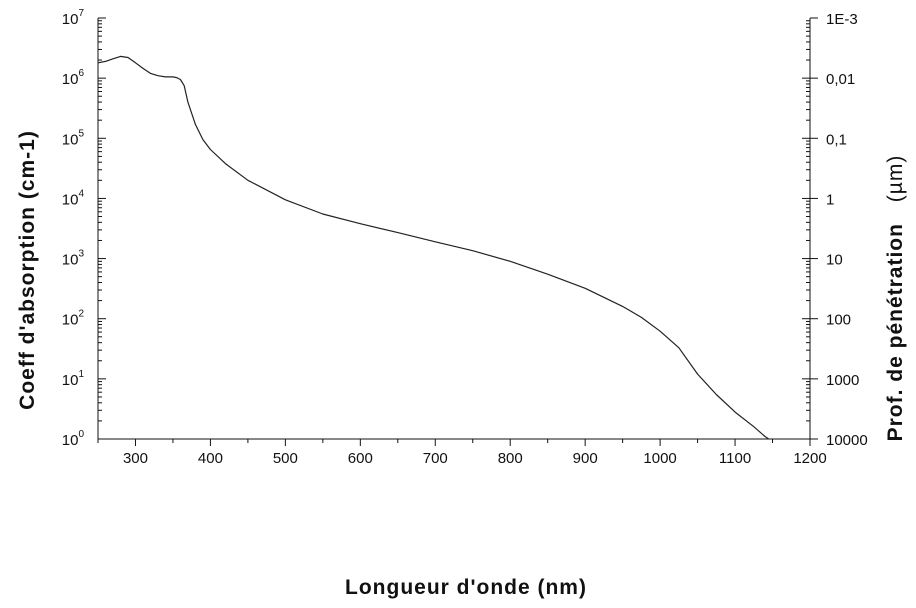 The width and height of the screenshot is (916, 608). Describe the element at coordinates (135, 458) in the screenshot. I see `x-tick-label: 300` at that location.